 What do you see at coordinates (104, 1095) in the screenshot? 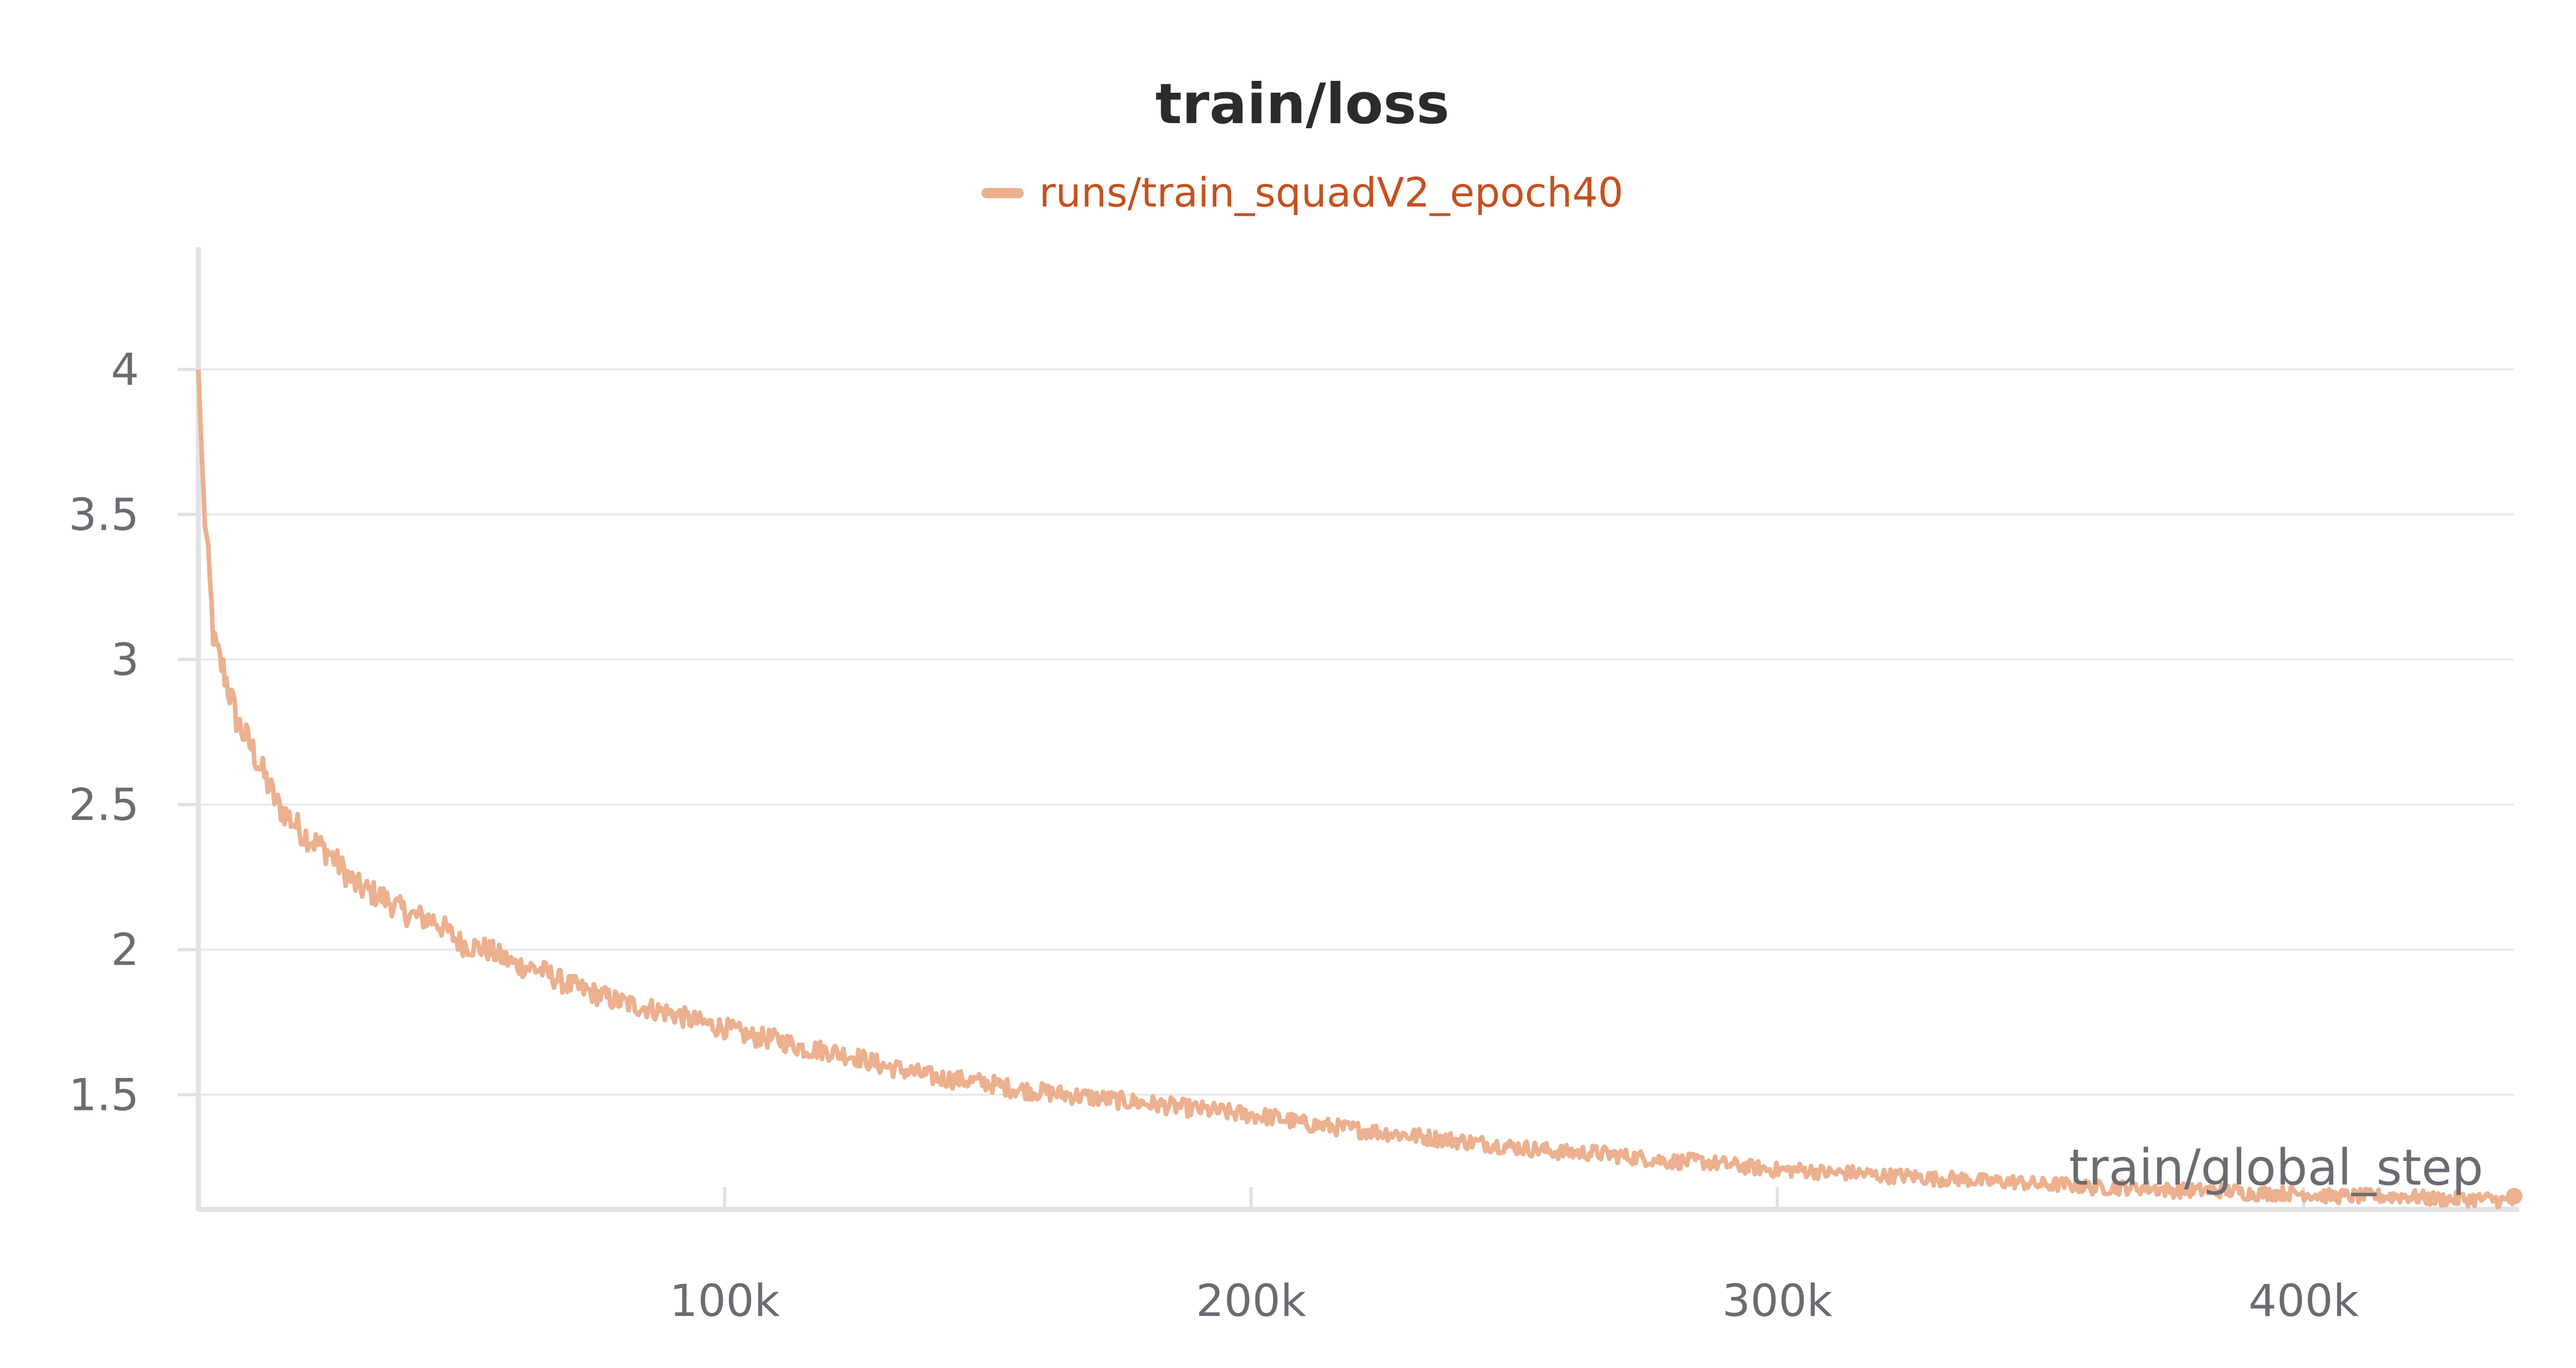
I see `y-tick-label: 1.5` at bounding box center [104, 1095].